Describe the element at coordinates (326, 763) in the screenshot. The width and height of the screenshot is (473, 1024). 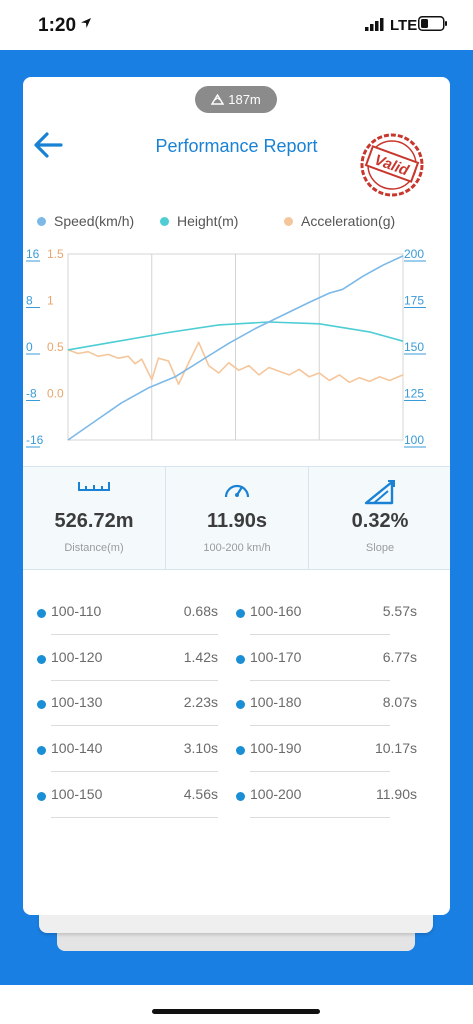
I see `split-row: 100-190 10.17s` at that location.